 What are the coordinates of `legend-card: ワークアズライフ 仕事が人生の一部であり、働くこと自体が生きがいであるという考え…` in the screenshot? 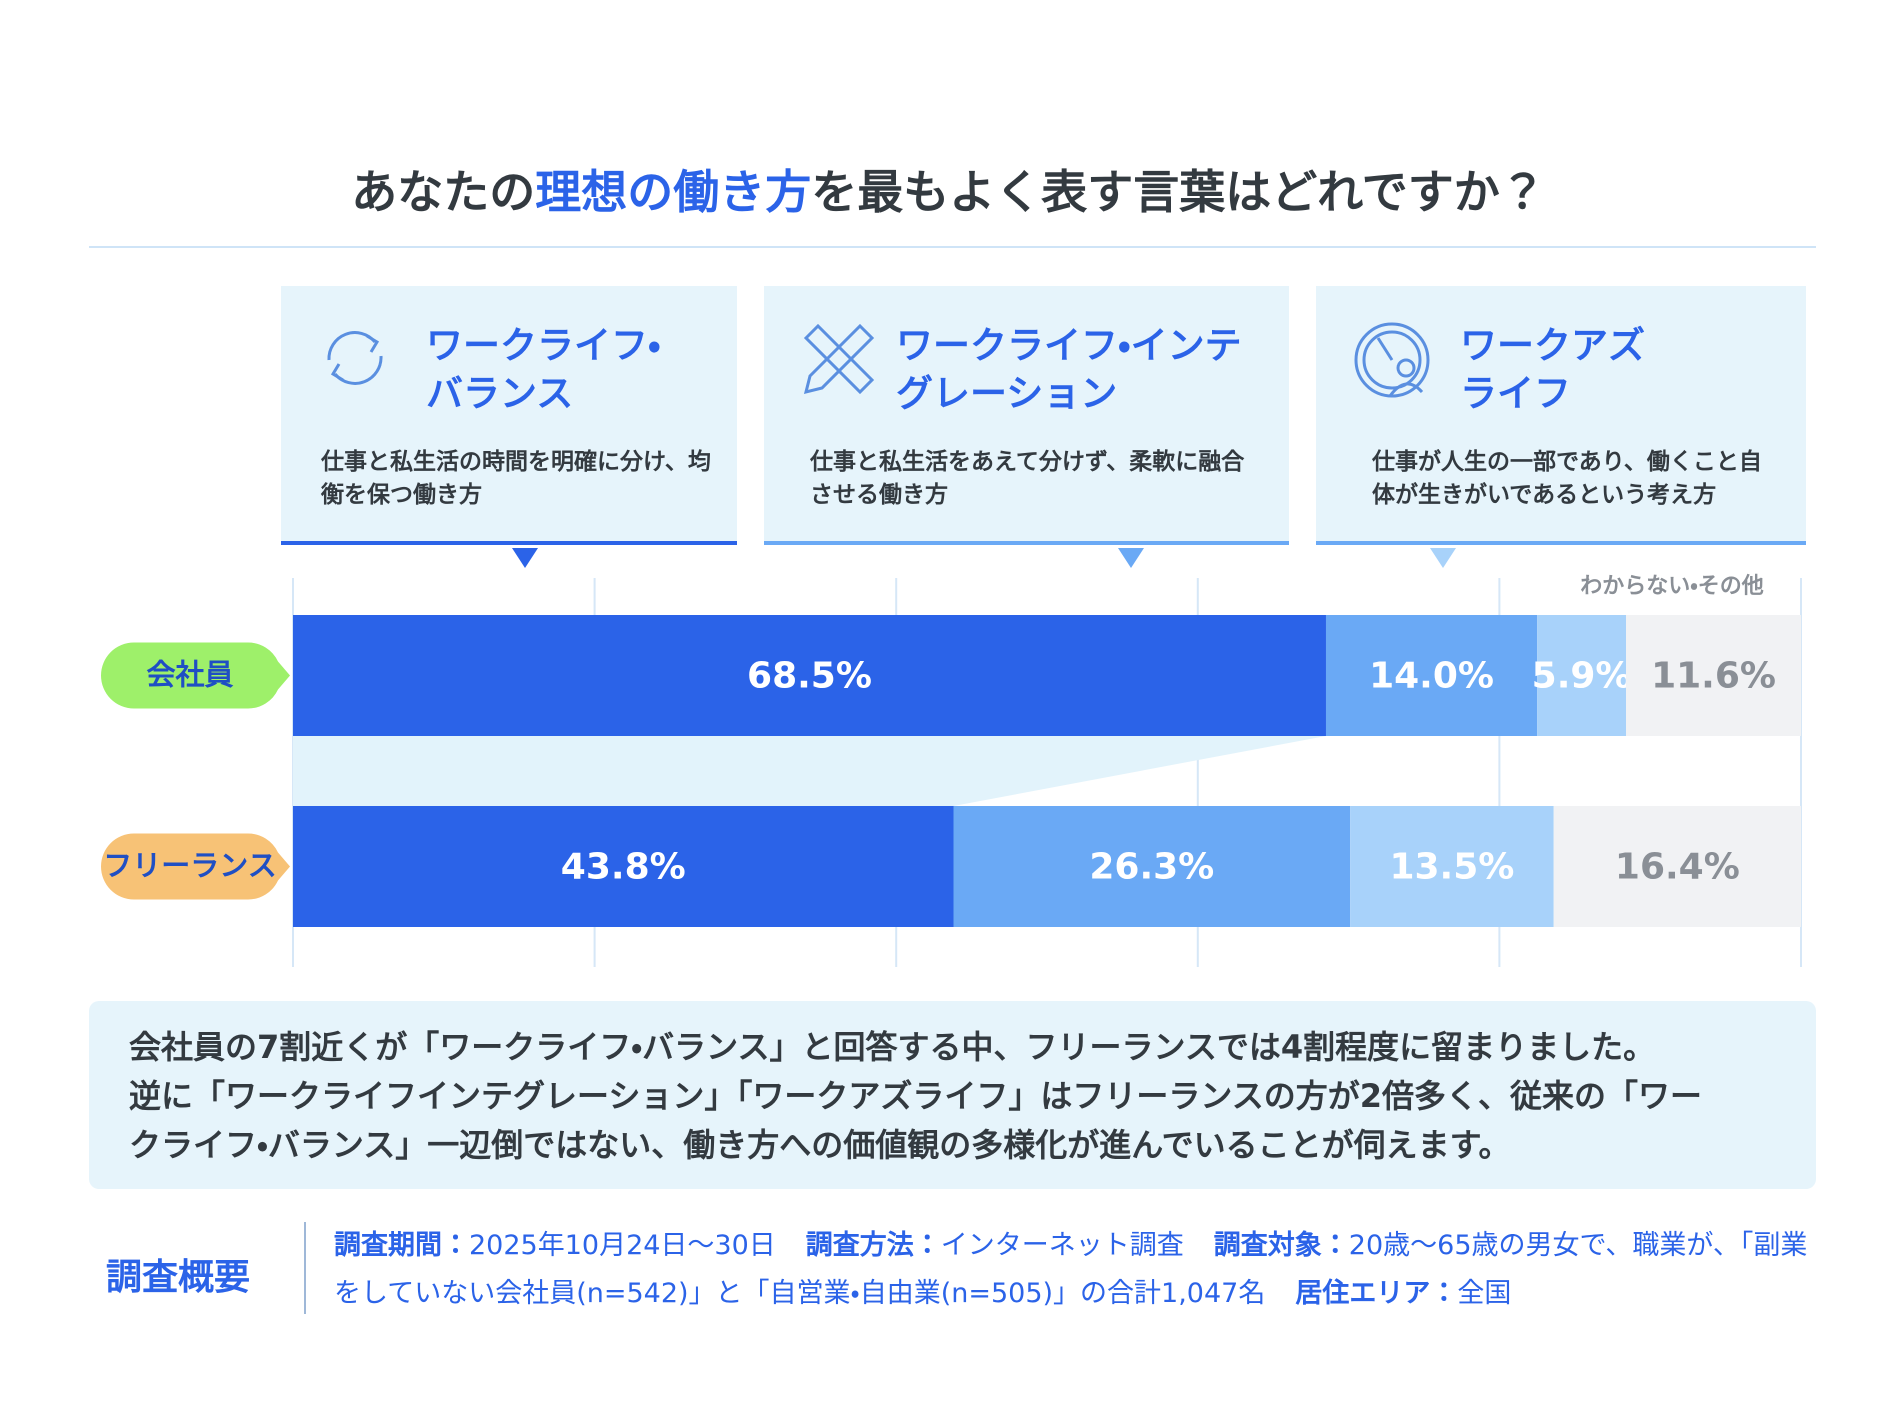 It's located at (1561, 415).